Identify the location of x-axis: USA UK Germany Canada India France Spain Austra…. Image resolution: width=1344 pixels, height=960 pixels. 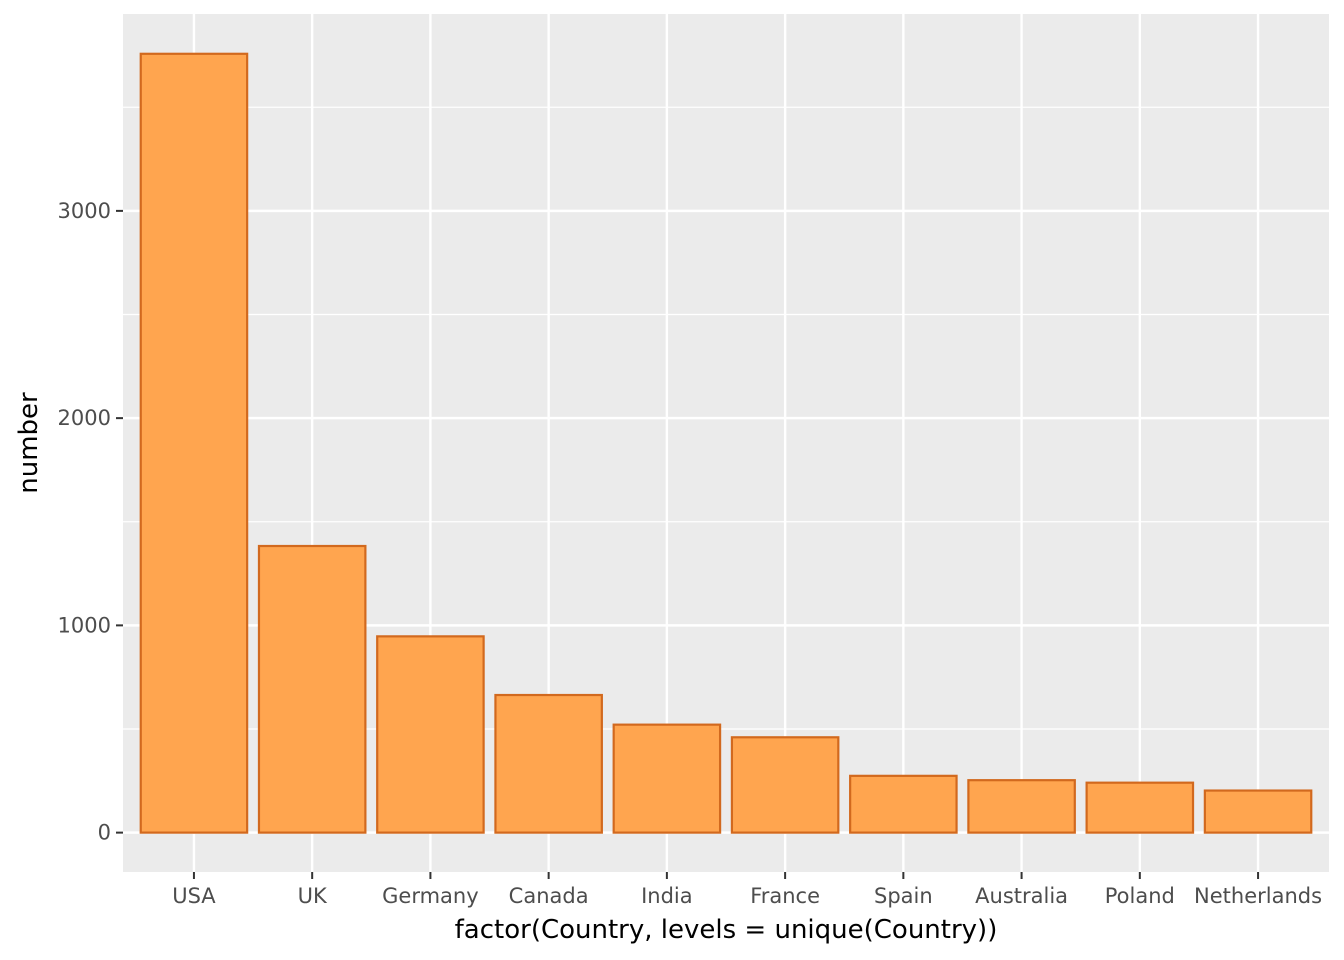
(747, 890).